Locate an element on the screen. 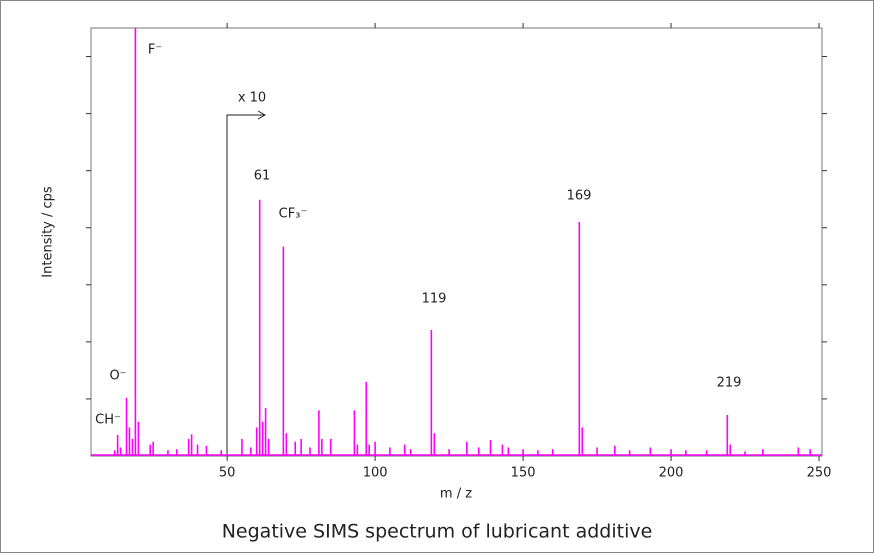  annotation: F⁻ is located at coordinates (155, 50).